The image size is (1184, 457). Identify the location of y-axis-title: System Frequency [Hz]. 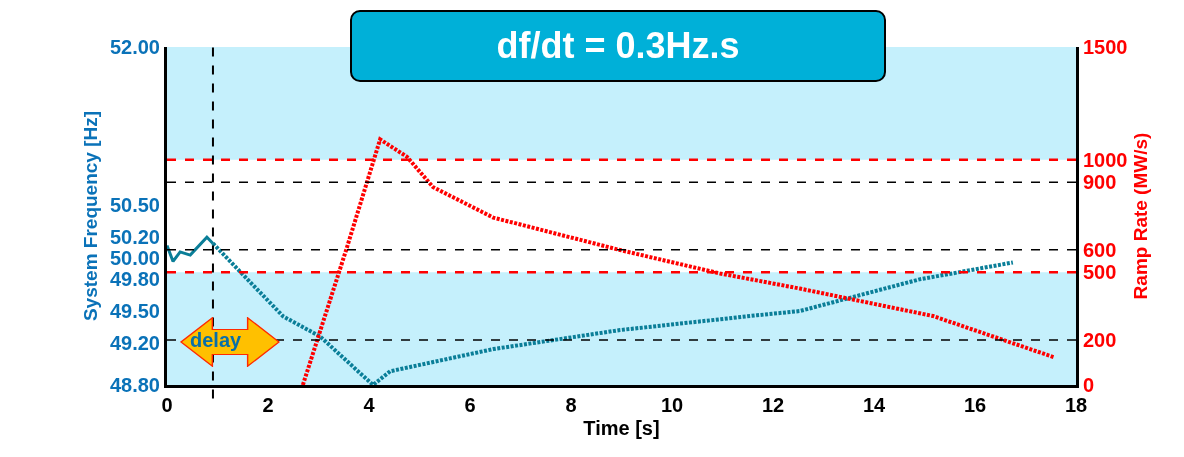
(90, 216).